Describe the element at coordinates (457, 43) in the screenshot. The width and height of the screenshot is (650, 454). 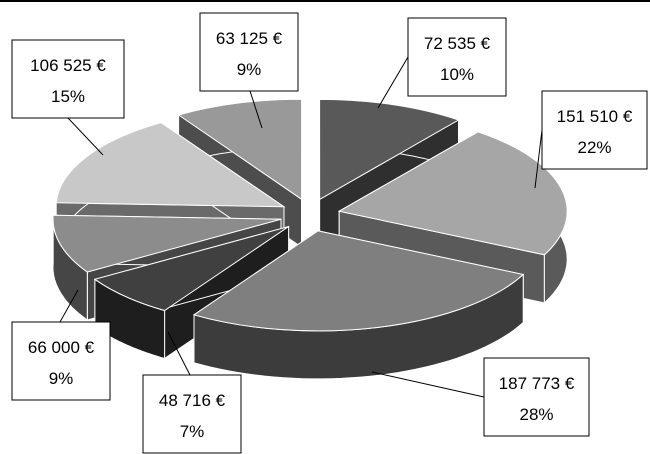
I see `value-label: 72 535 €` at that location.